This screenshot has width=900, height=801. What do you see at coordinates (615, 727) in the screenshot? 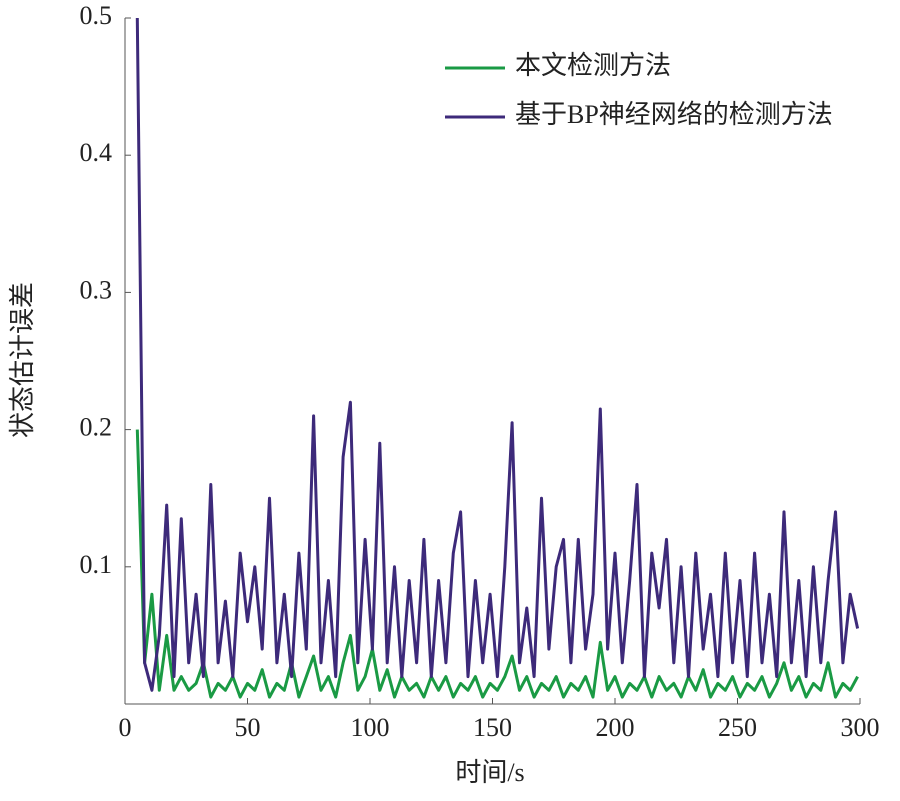
I see `x-tick-label: 200` at bounding box center [615, 727].